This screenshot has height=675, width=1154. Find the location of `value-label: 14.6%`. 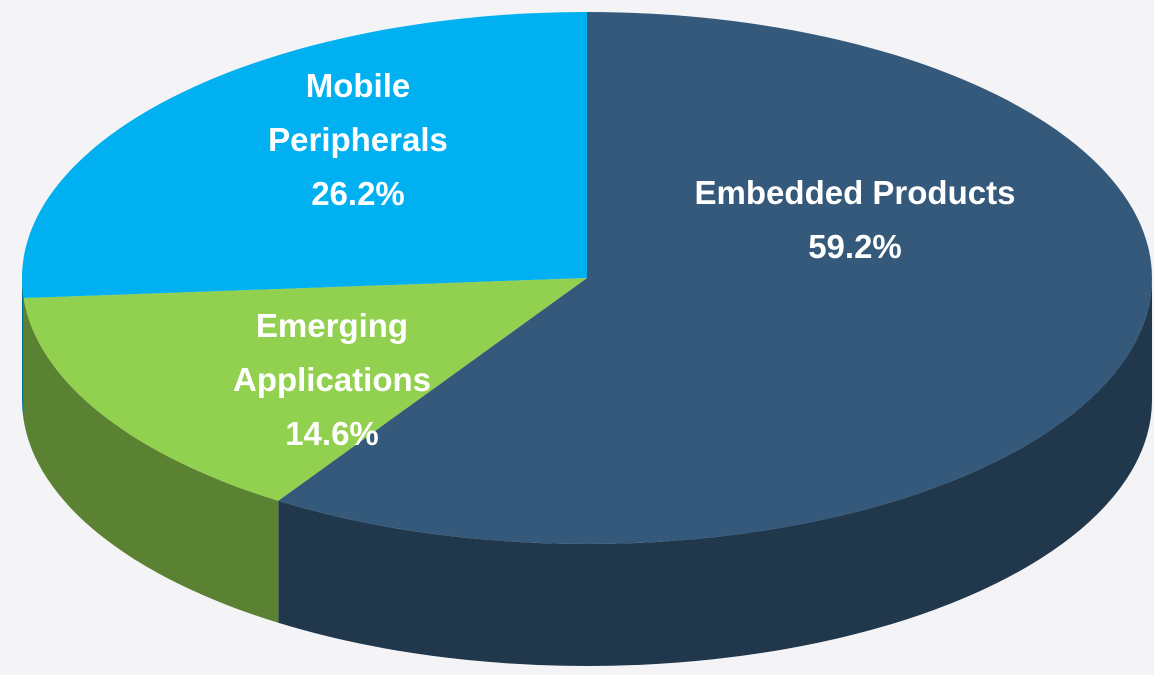

value-label: 14.6% is located at coordinates (332, 433).